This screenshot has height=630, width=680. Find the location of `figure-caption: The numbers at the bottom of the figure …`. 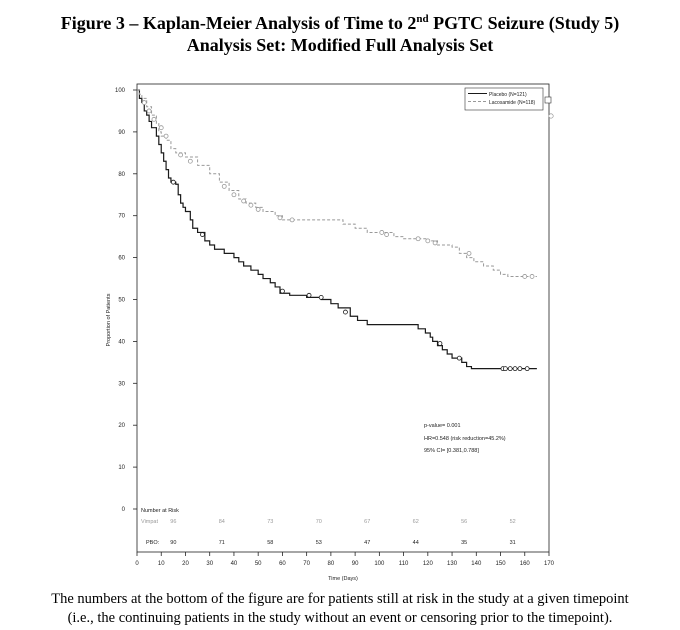

figure-caption: The numbers at the bottom of the figure … is located at coordinates (340, 609).